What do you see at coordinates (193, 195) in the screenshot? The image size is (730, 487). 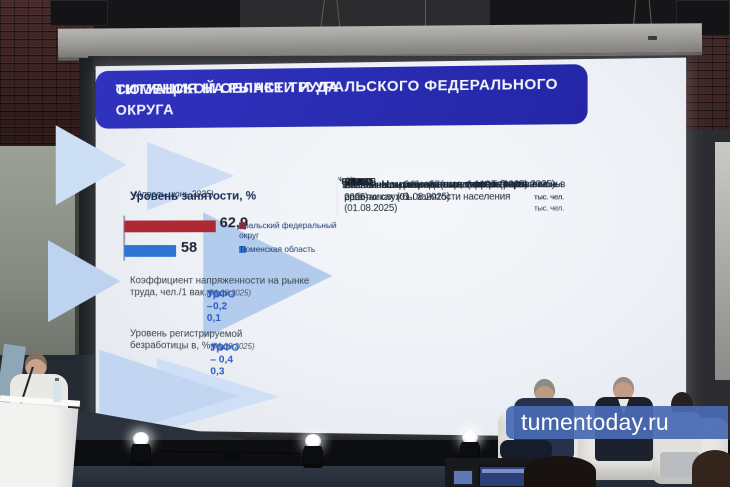 I see `employment-chart-title: Уровень занятости, % (Апрель-июнь 2025)` at bounding box center [193, 195].